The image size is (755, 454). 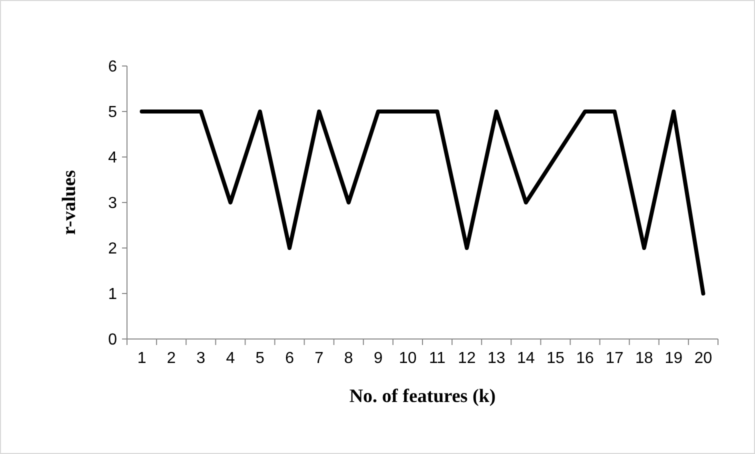 I want to click on x-tick-label: 13, so click(x=496, y=358).